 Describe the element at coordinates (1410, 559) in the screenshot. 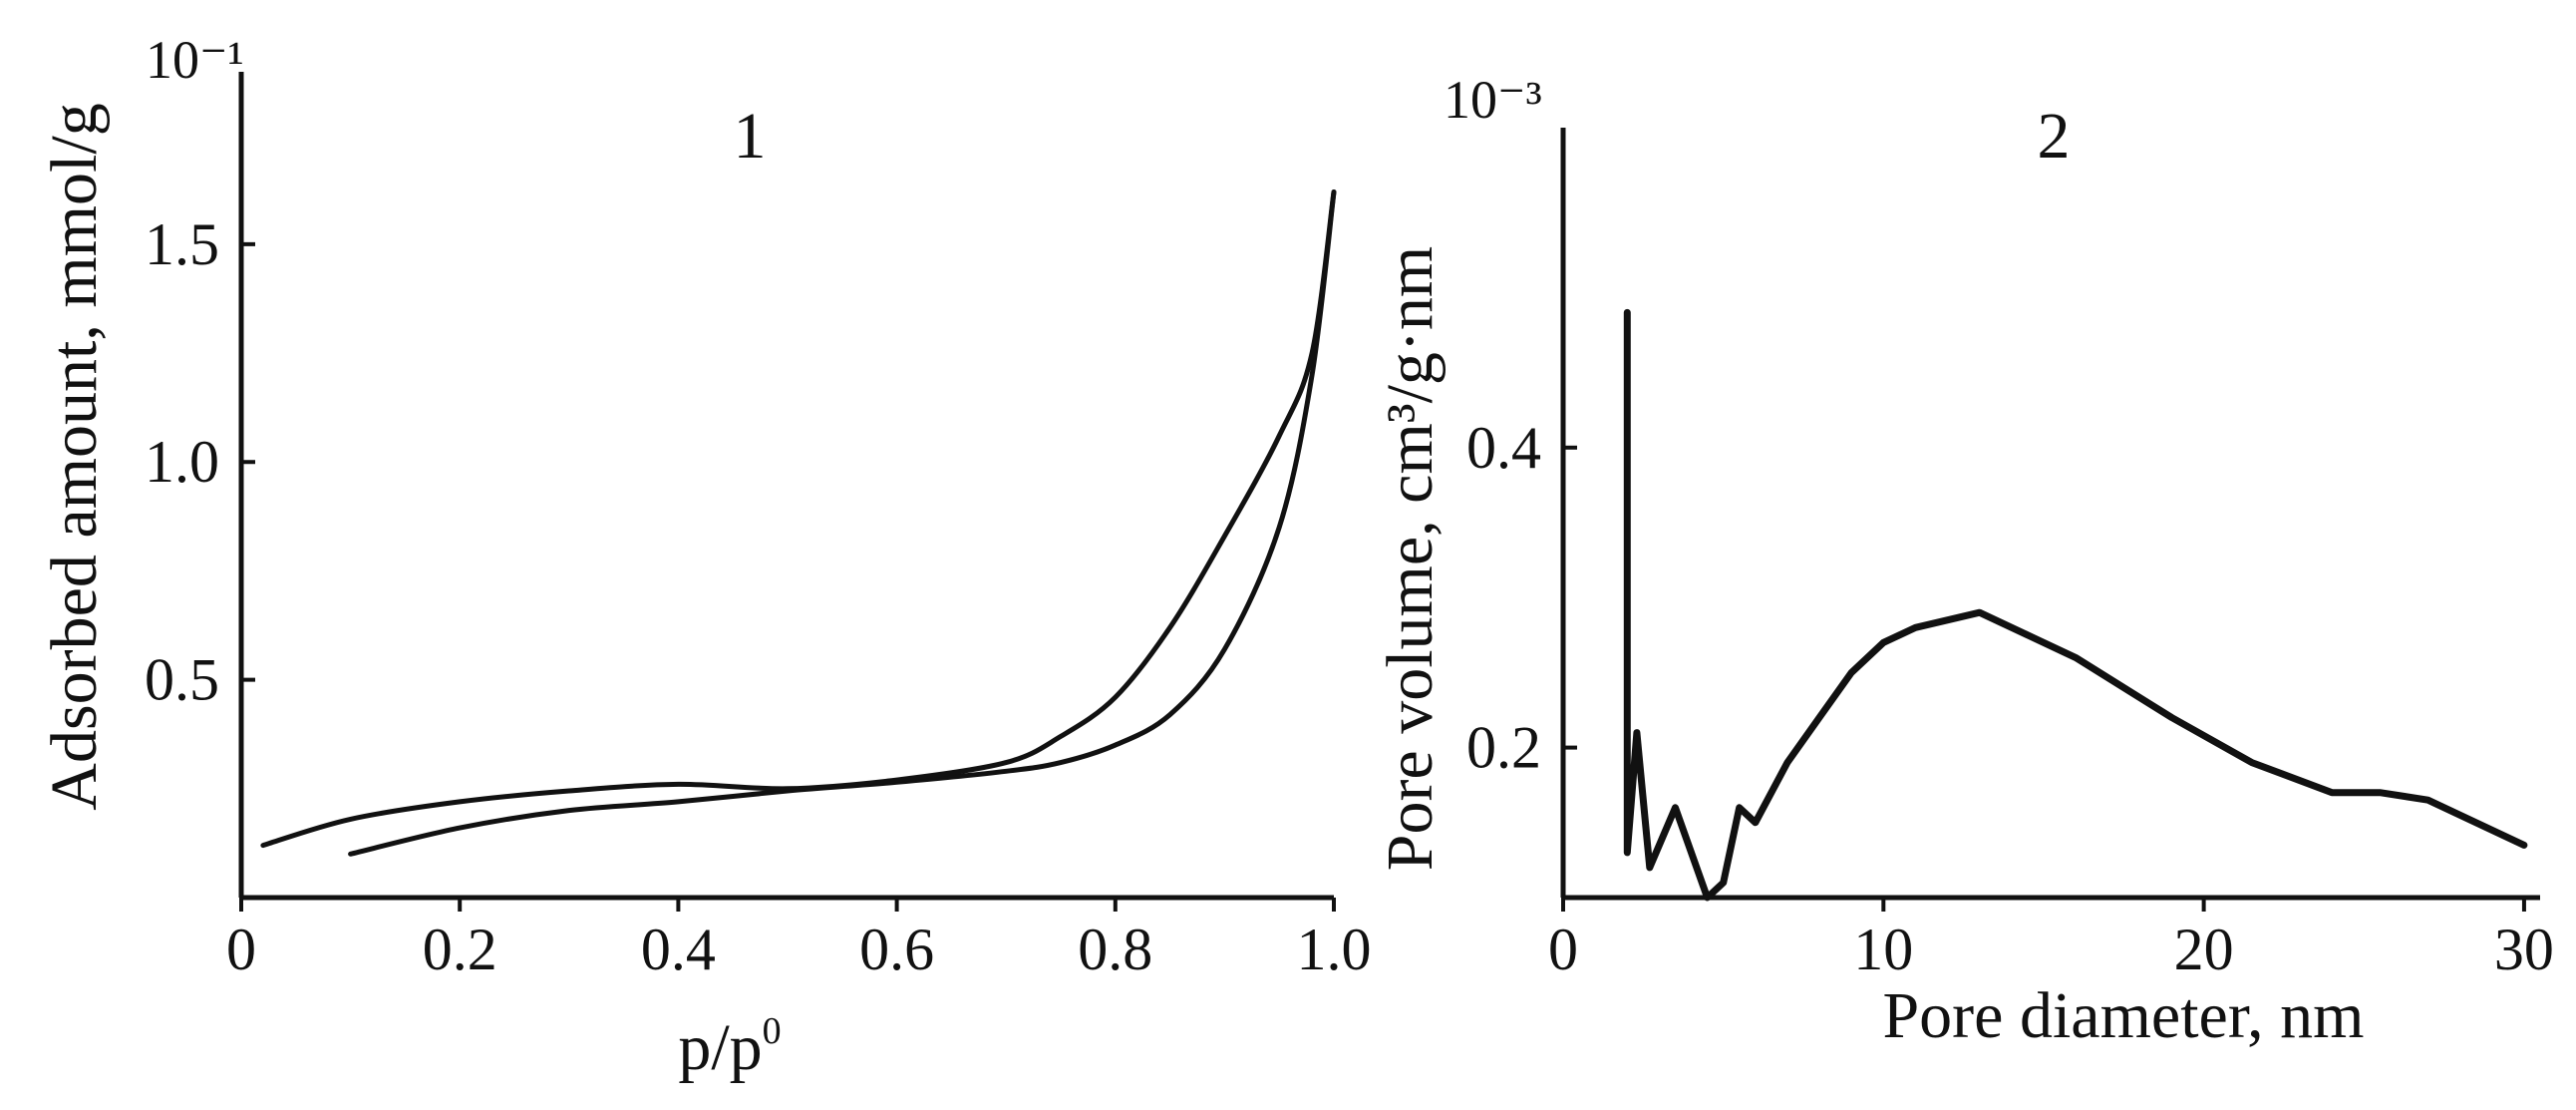

I see `panel-2-y-axis-label: Pore volume, cm³/g·nm` at that location.